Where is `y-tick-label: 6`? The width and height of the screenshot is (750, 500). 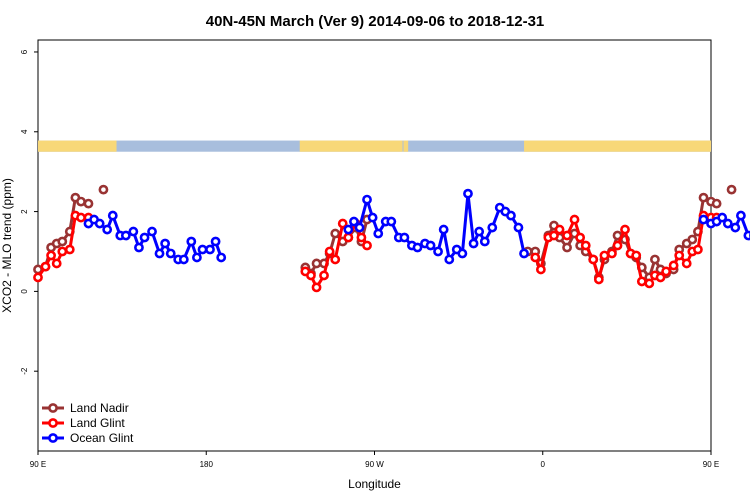 y-tick-label: 6 is located at coordinates (24, 51).